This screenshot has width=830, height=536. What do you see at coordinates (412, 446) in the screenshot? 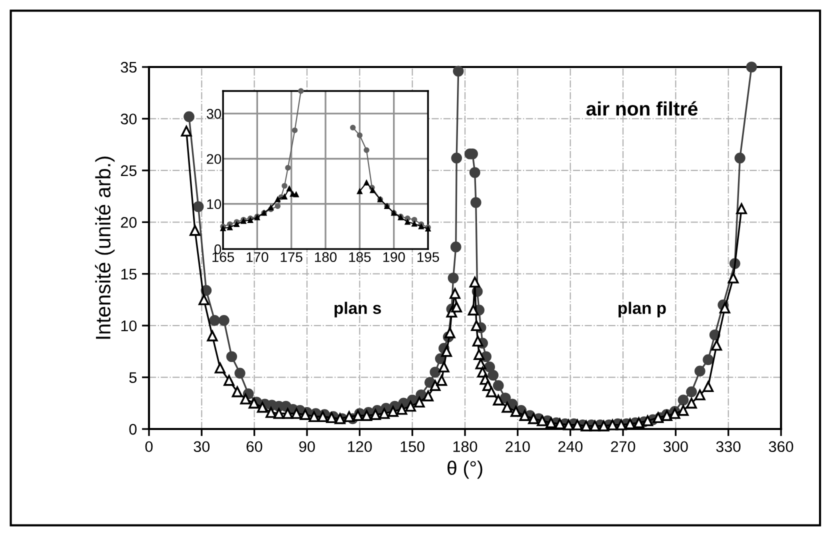
I see `x-tick-label: 150` at bounding box center [412, 446].